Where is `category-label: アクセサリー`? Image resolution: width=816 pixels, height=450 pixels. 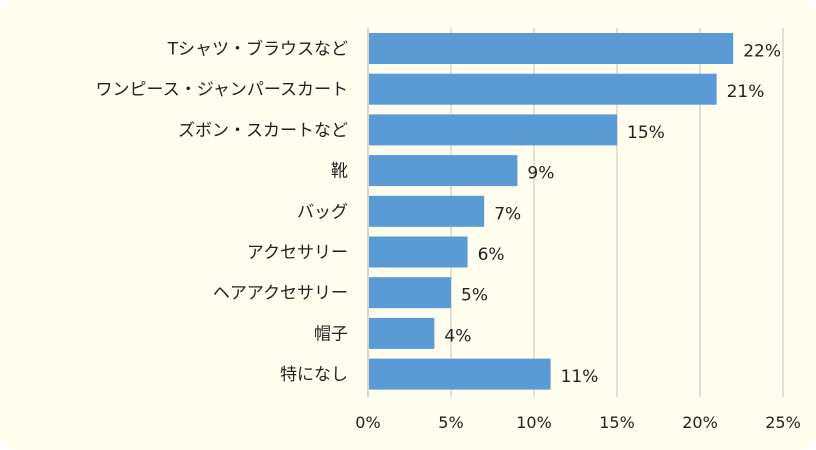 category-label: アクセサリー is located at coordinates (297, 253).